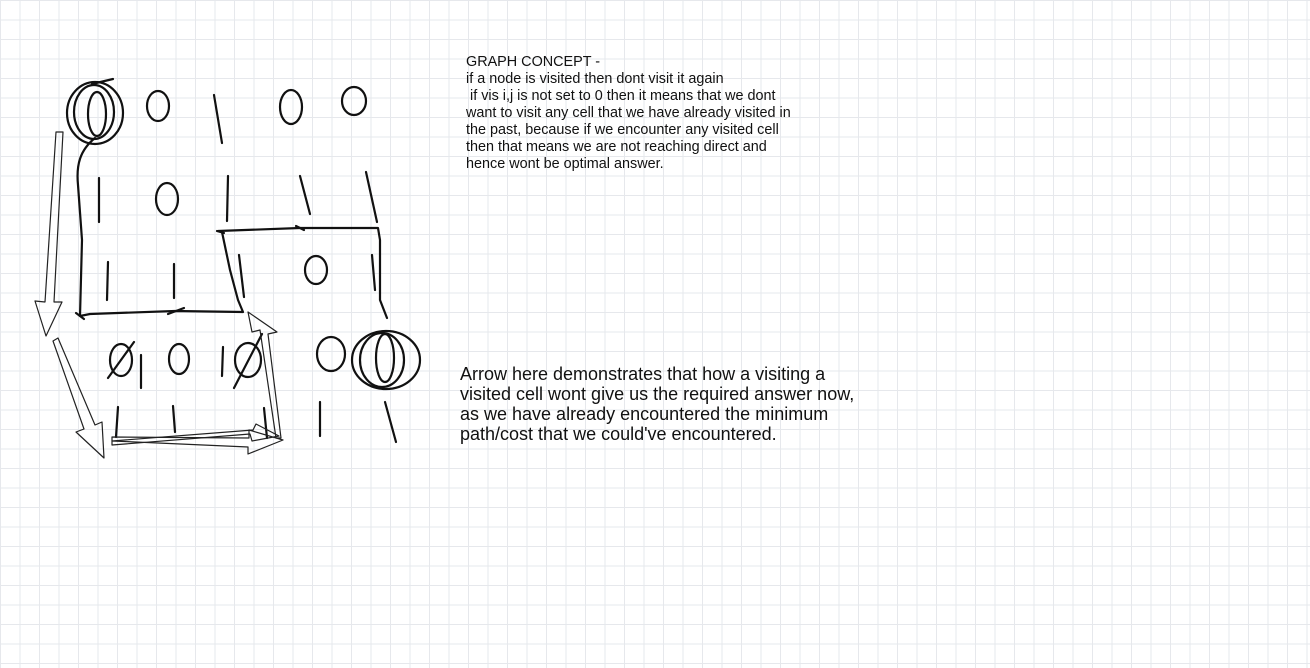  I want to click on visited-detour-arrows, so click(159, 295).